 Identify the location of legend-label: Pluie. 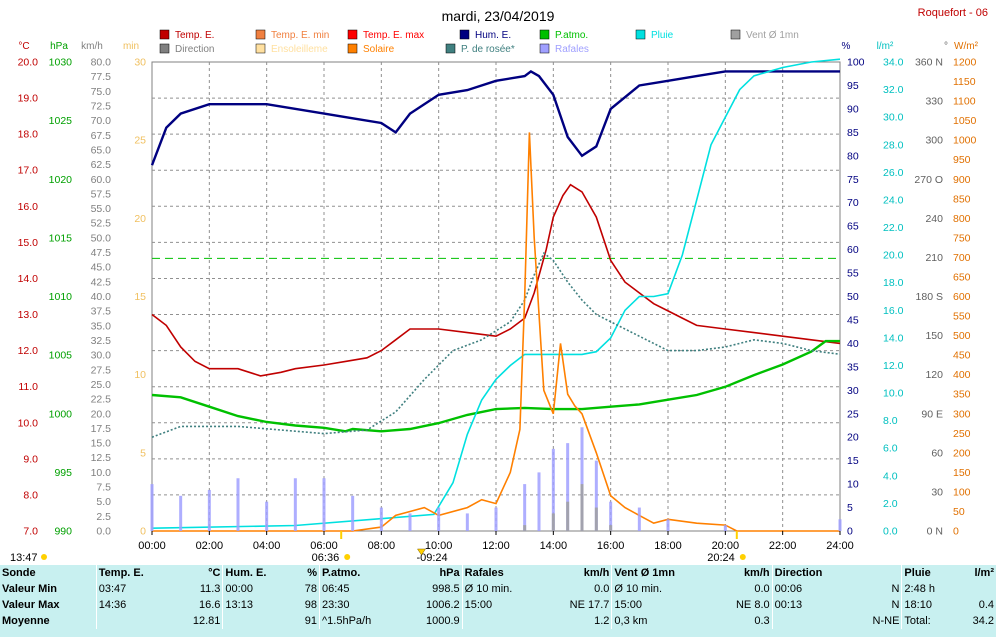
(662, 35).